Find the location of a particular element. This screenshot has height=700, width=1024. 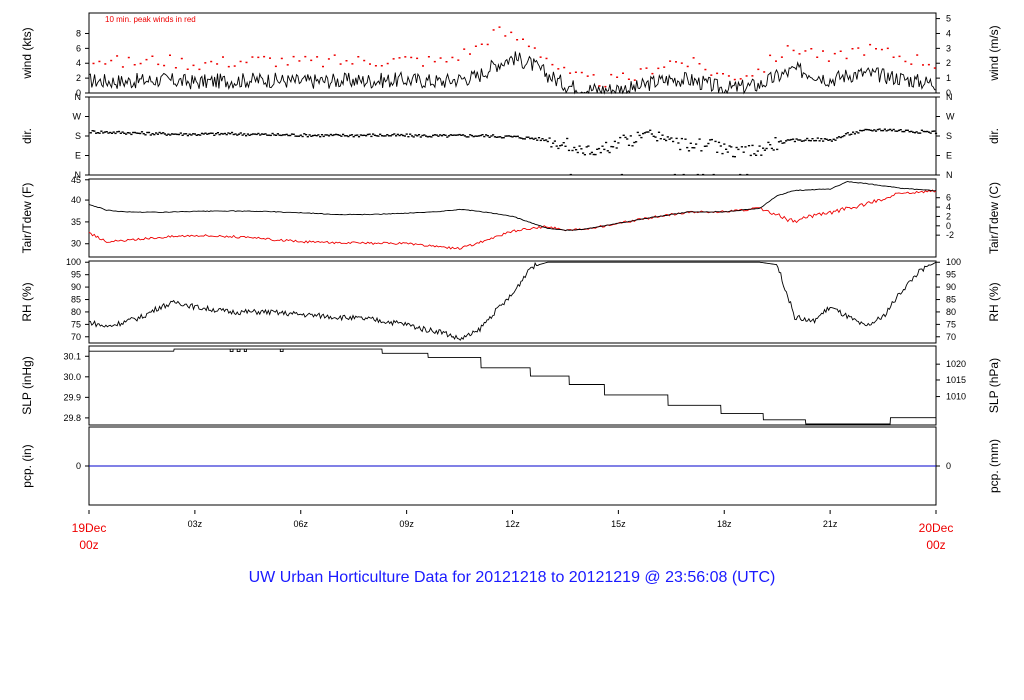

air-temperature-line is located at coordinates (512, 206).